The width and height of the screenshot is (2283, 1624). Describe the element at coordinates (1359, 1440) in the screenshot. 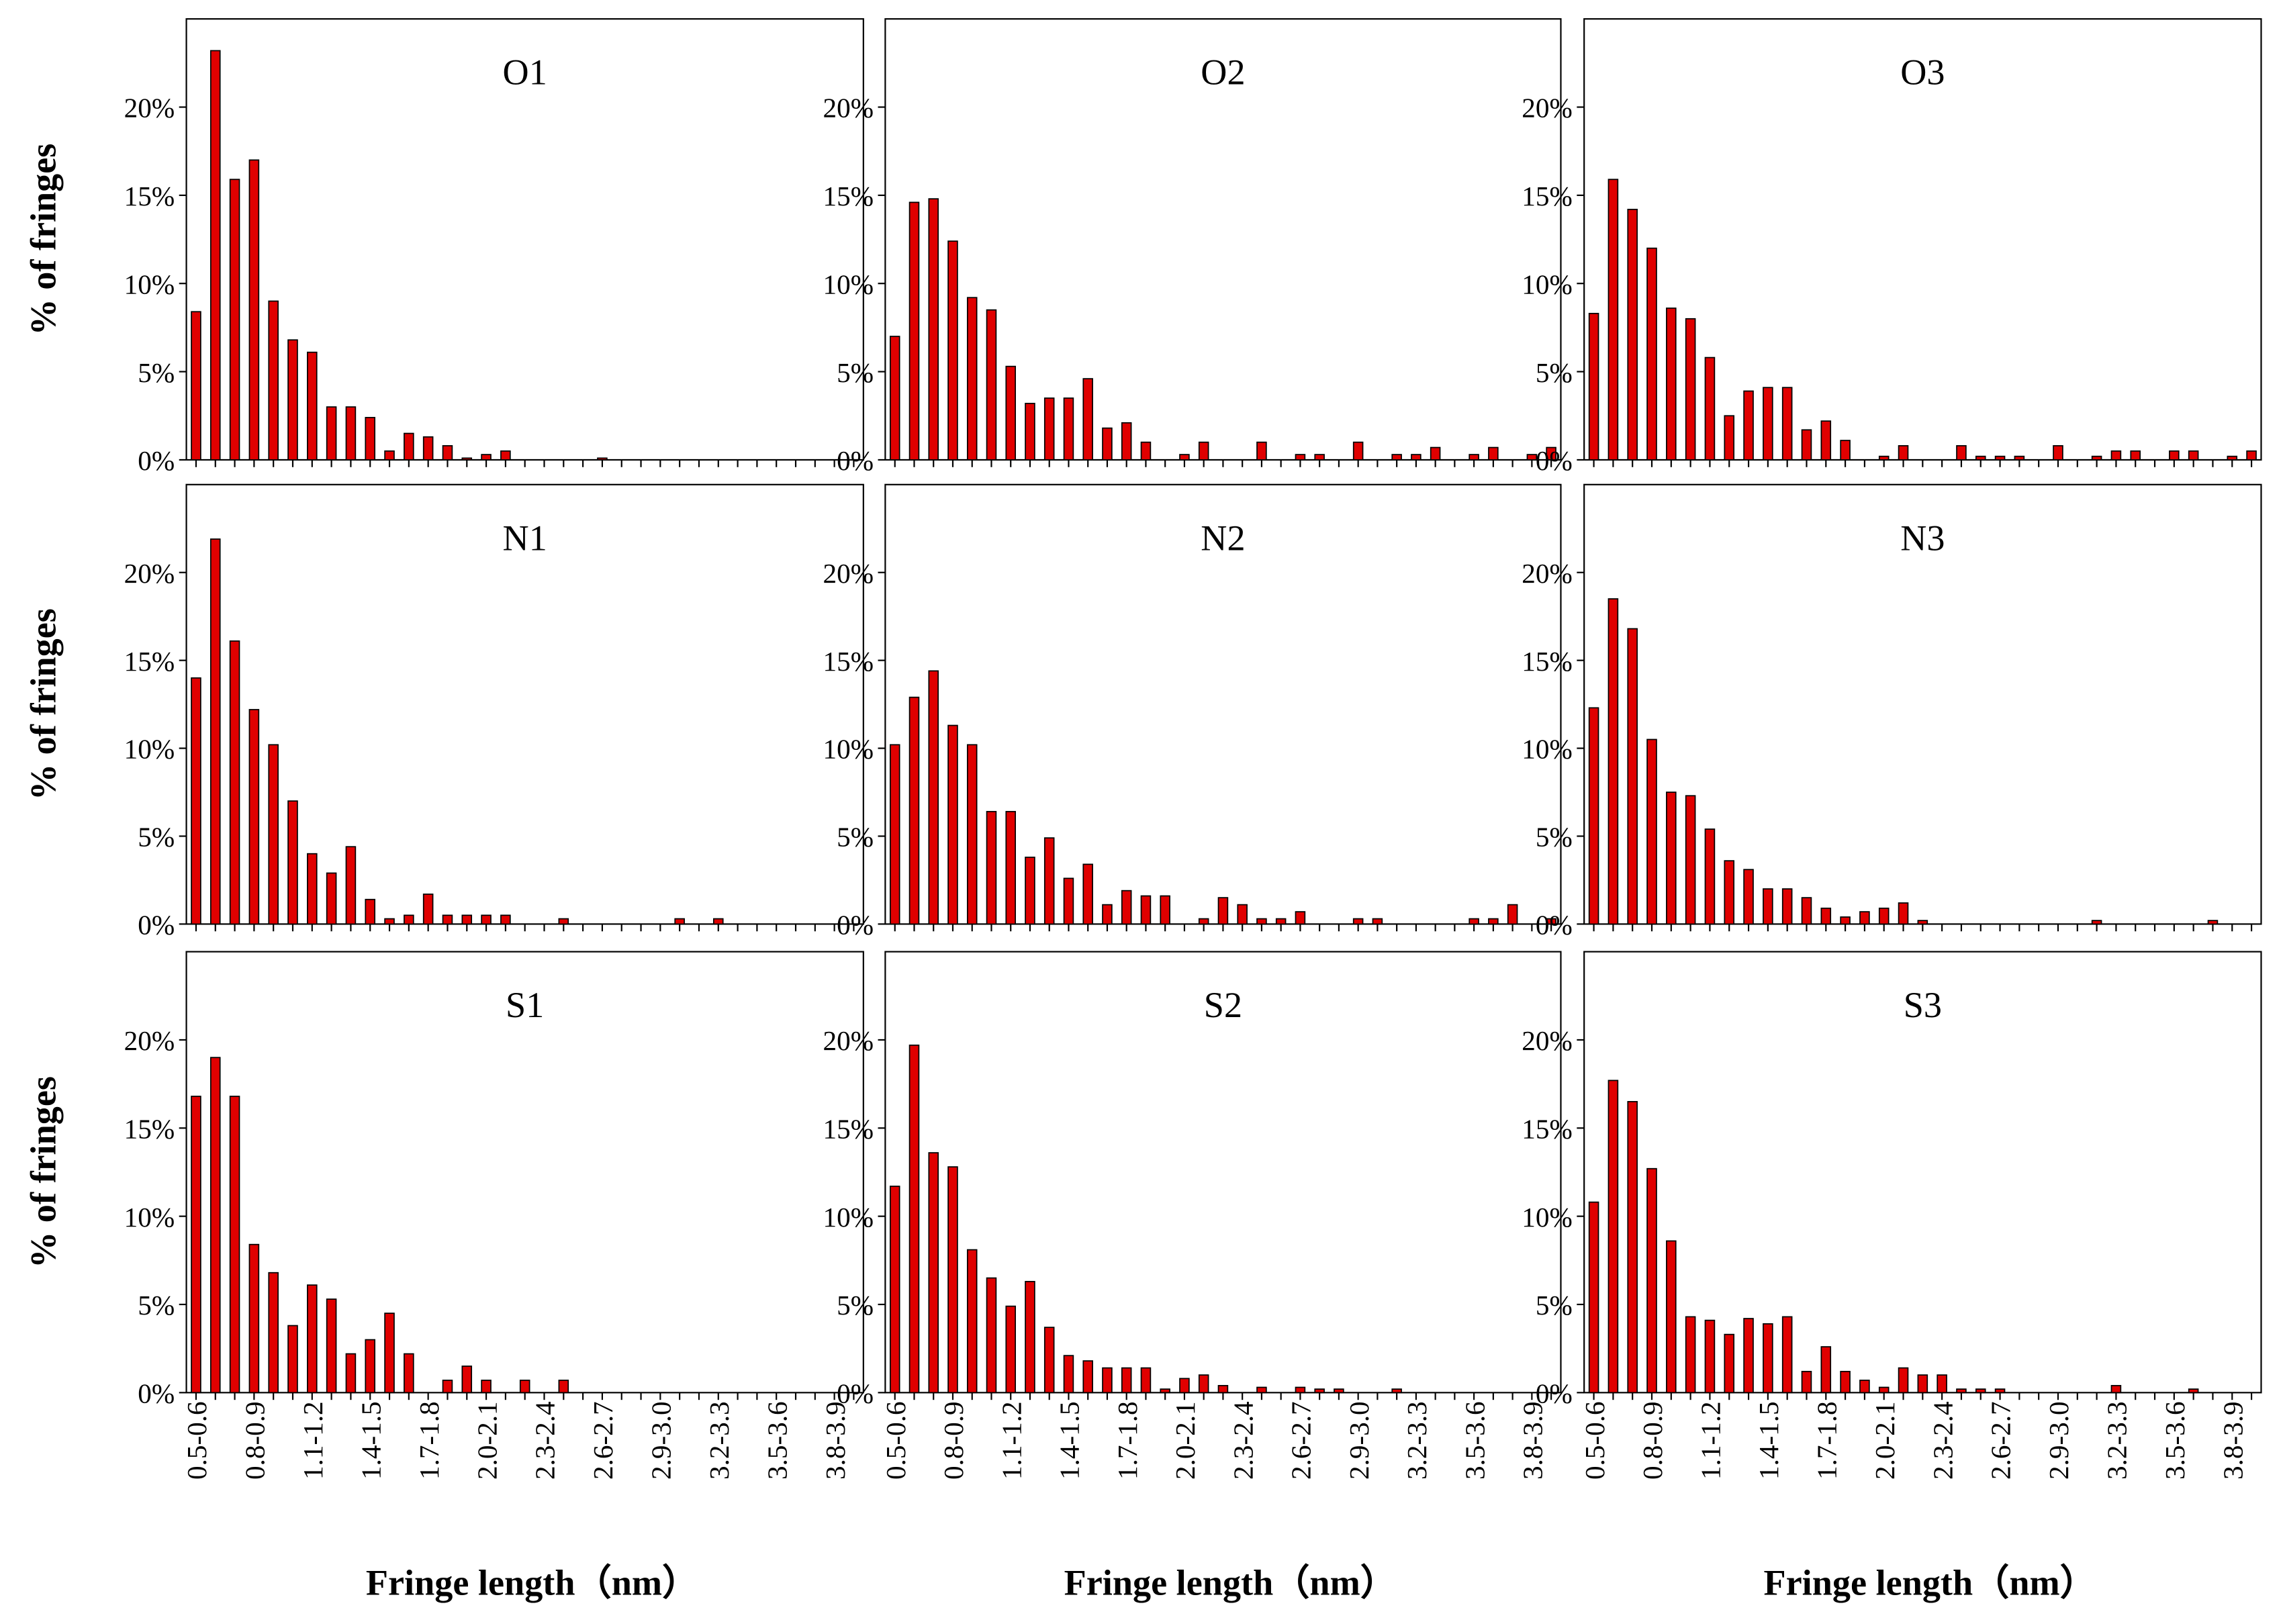

I see `x-tick-label: 2.9-3.0` at that location.